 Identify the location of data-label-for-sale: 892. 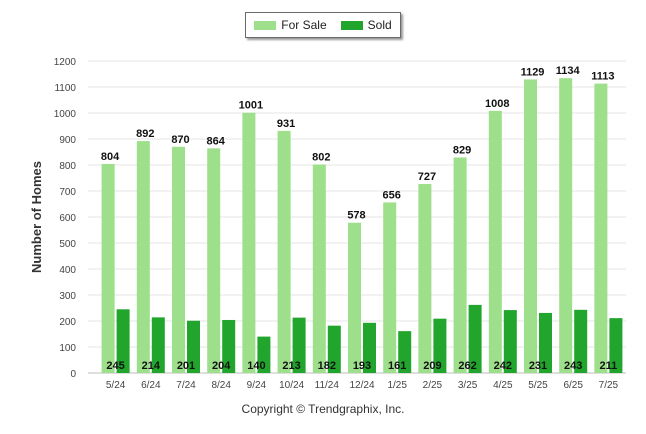
(145, 134).